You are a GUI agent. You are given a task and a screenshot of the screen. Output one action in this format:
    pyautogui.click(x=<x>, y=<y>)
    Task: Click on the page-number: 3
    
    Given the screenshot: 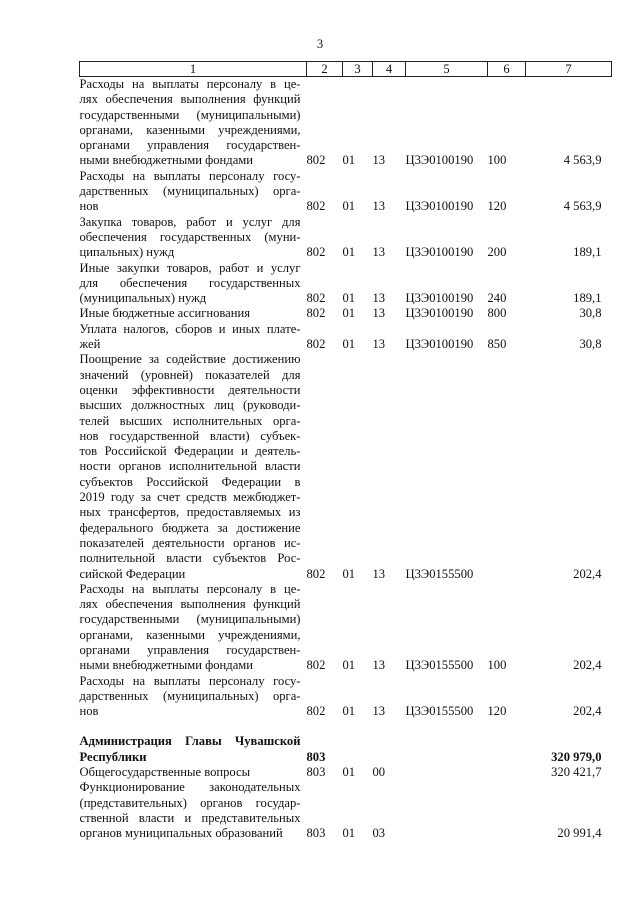 What is the action you would take?
    pyautogui.click(x=320, y=44)
    